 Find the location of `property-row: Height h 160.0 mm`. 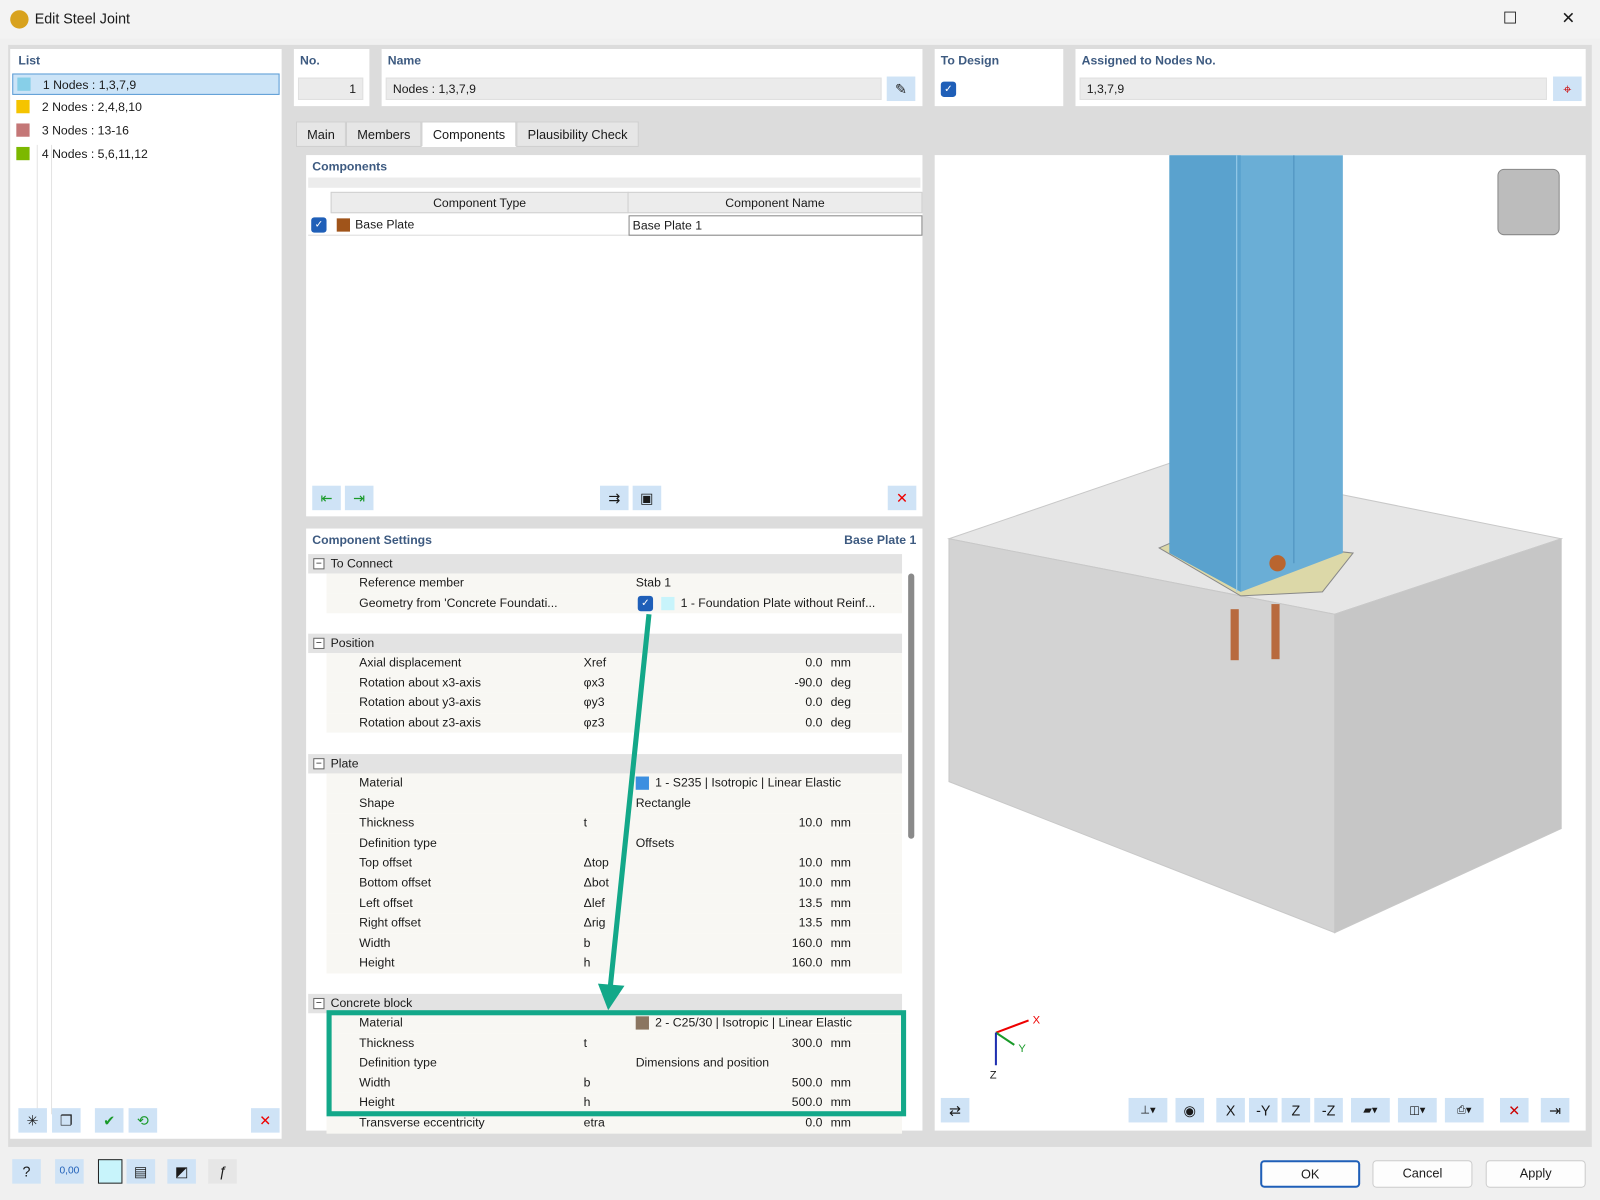

property-row: Height h 160.0 mm is located at coordinates (614, 963).